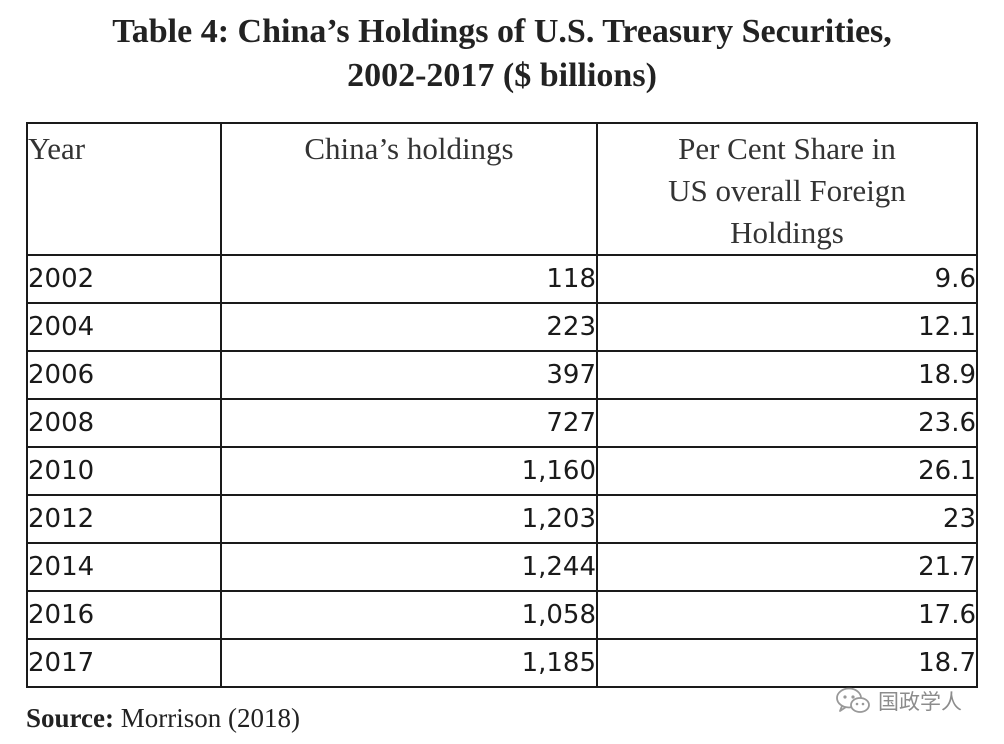 The height and width of the screenshot is (744, 1004). Describe the element at coordinates (409, 663) in the screenshot. I see `cell-holdings: 1,185` at that location.